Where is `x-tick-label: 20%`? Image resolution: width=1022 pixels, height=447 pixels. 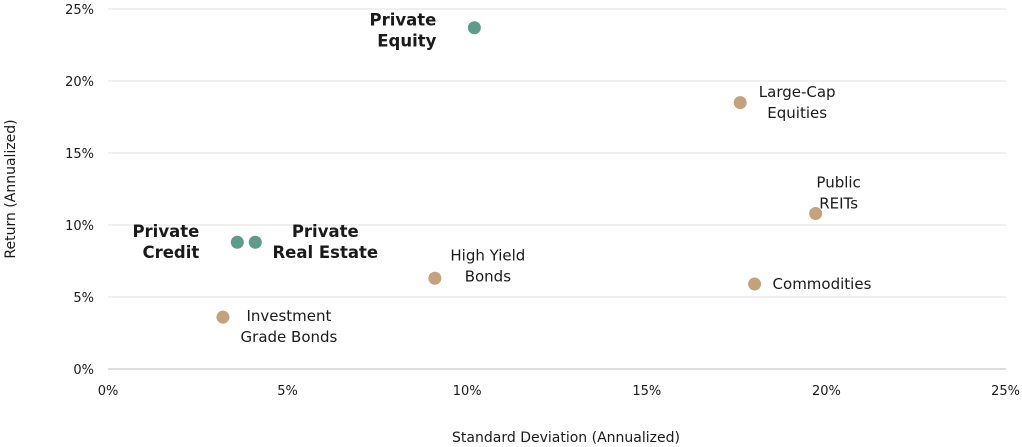
x-tick-label: 20% is located at coordinates (826, 391).